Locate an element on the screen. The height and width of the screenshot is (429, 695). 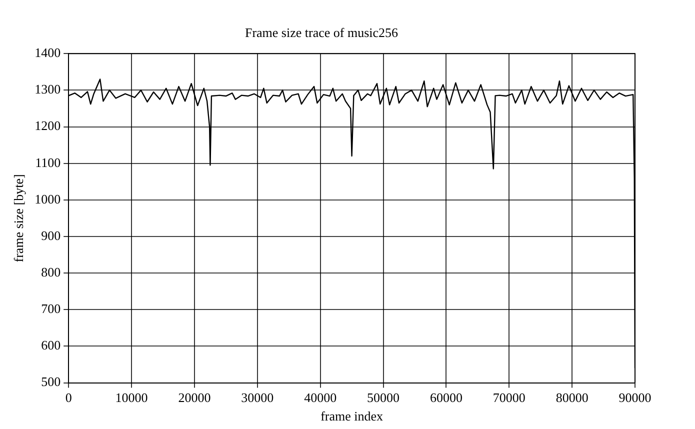
x-tick-label: 10000 is located at coordinates (131, 398).